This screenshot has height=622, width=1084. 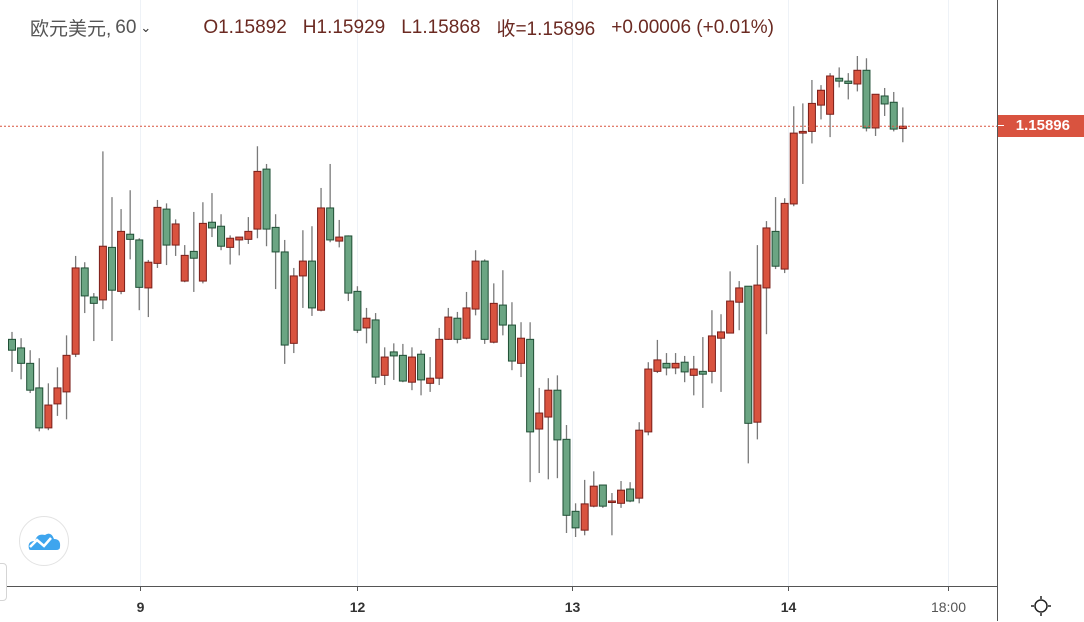 I want to click on time-axis: 9 12 13 14 18:00, so click(x=552, y=600).